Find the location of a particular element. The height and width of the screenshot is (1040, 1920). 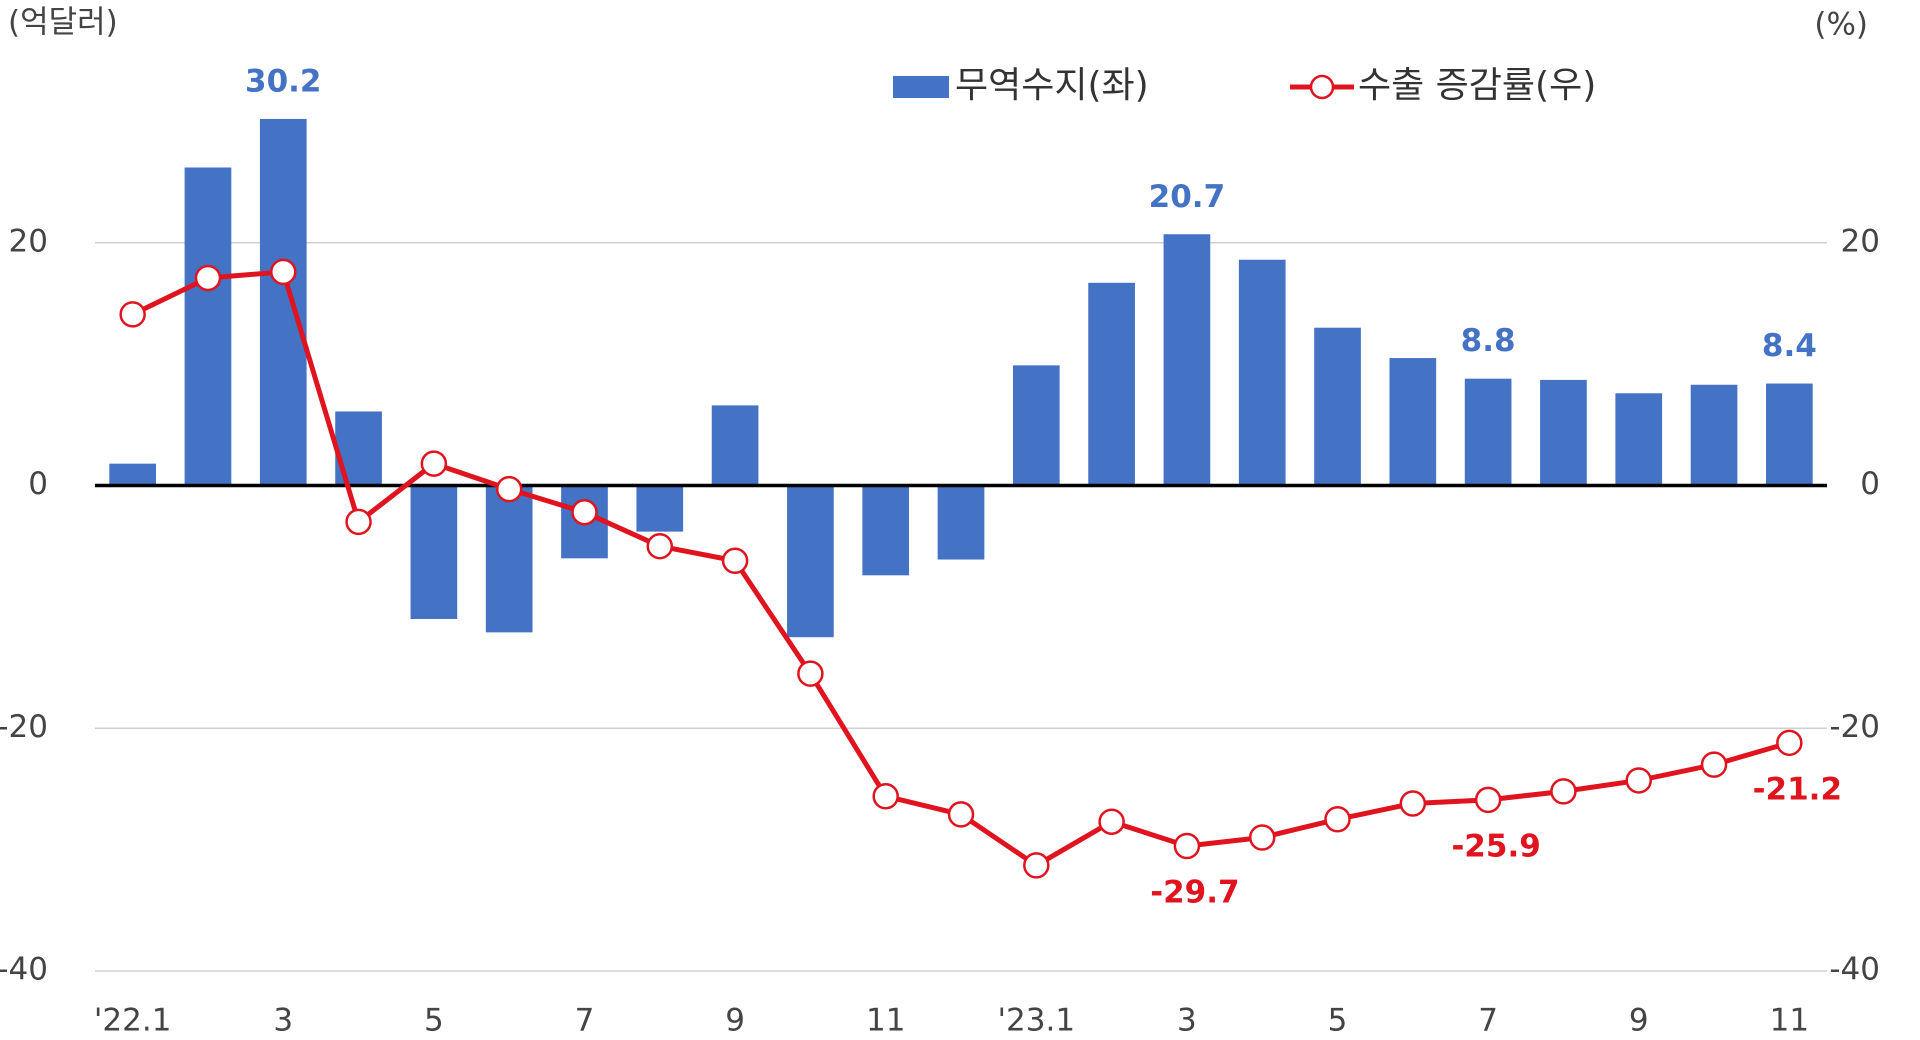

y-tick-label: 20 is located at coordinates (28, 241).